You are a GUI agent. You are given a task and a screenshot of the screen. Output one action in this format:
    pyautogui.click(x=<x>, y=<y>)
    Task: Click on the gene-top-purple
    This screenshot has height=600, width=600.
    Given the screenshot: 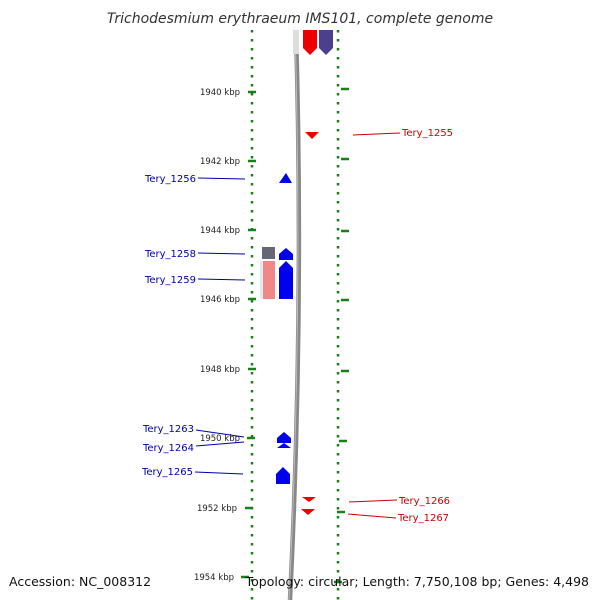 What is the action you would take?
    pyautogui.click(x=326, y=42)
    